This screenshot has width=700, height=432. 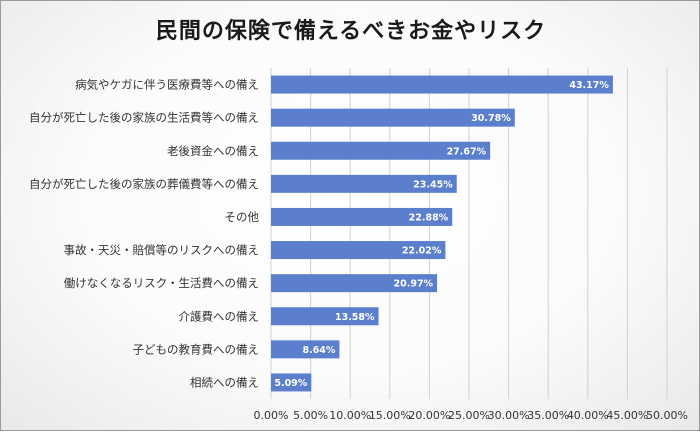 What do you see at coordinates (144, 118) in the screenshot?
I see `category-label: 自分が死亡した後の家族の生活費等への備え` at bounding box center [144, 118].